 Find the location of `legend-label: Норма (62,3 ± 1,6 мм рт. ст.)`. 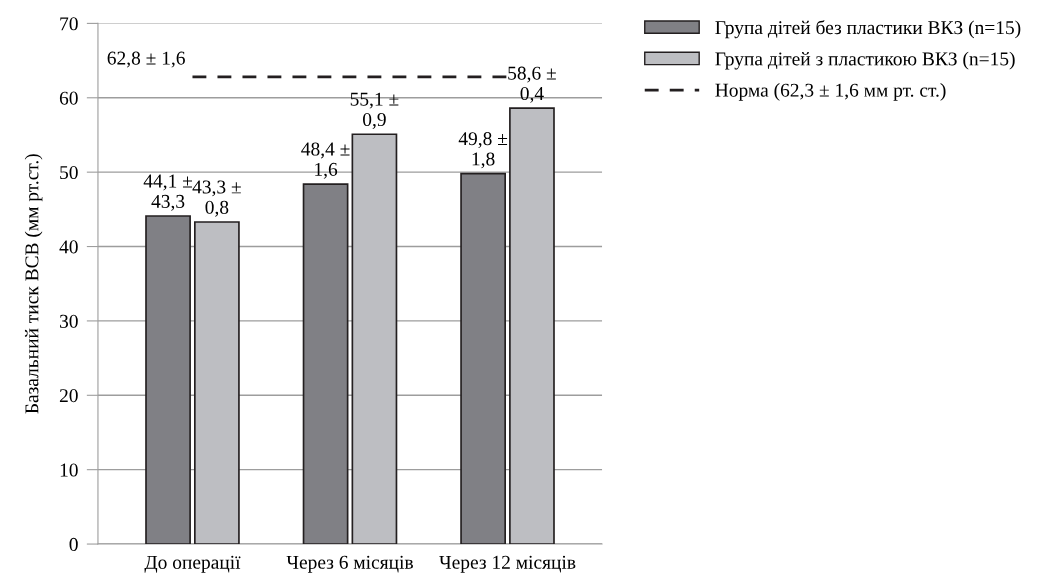

legend-label: Норма (62,3 ± 1,6 мм рт. ст.) is located at coordinates (830, 92).